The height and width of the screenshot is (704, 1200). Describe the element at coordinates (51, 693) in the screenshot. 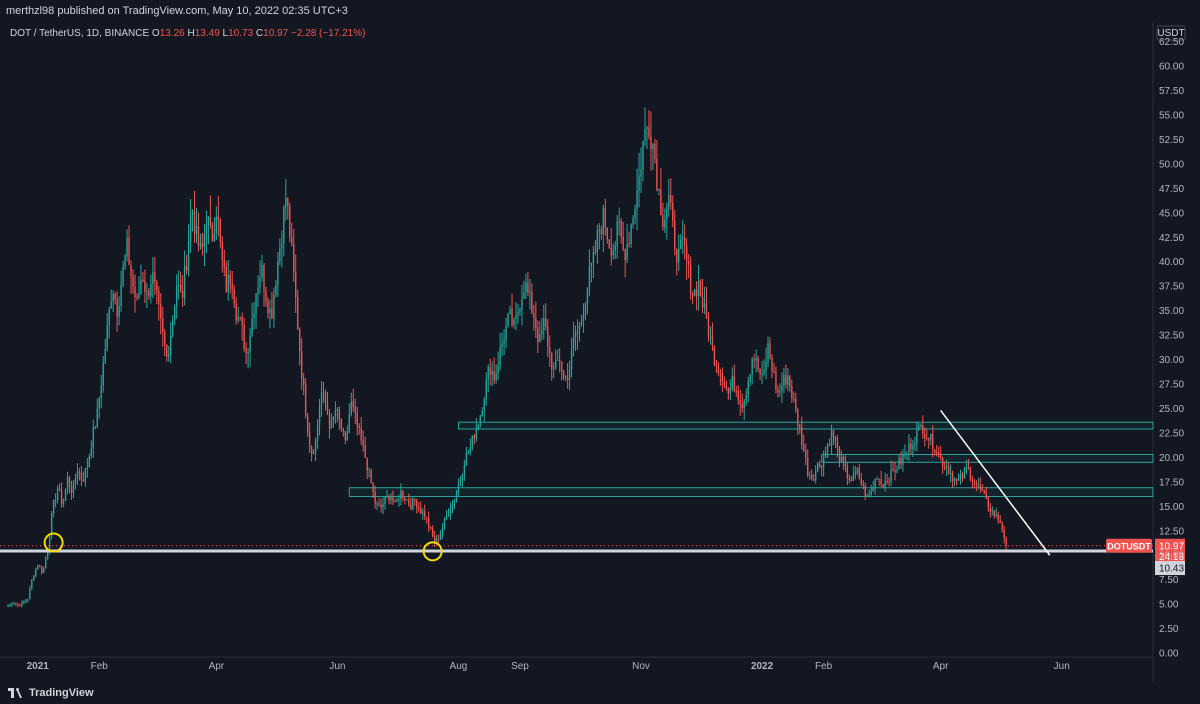

I see `tradingview-logo: TradingView` at that location.